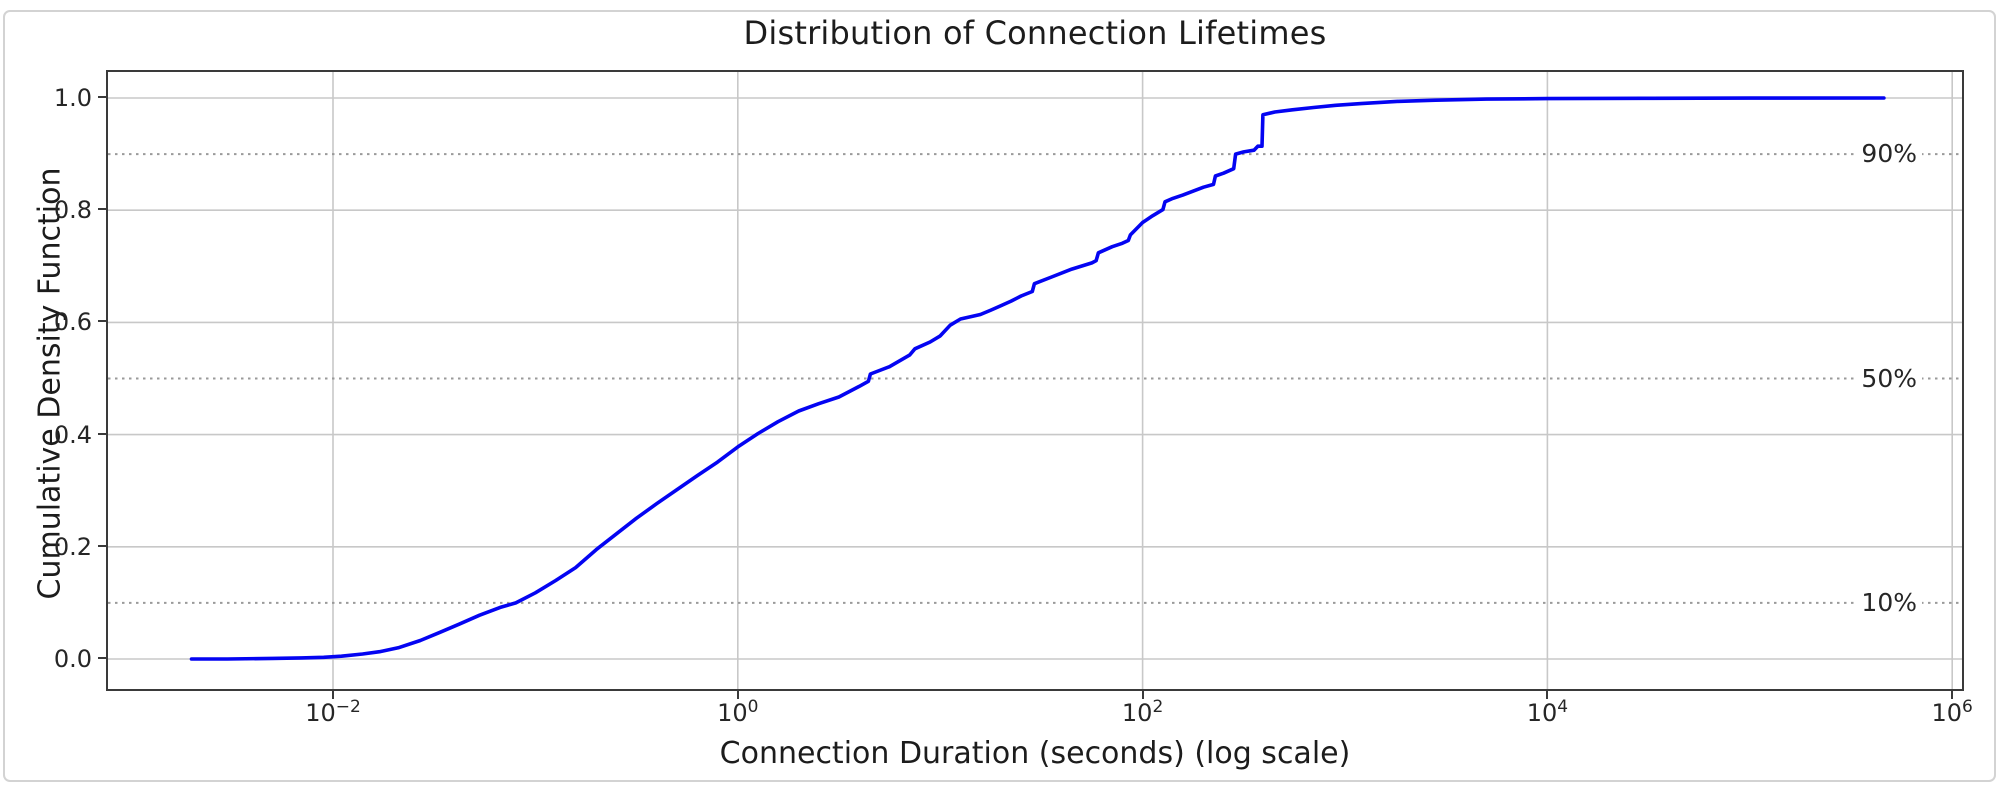 This screenshot has width=1999, height=793. I want to click on x-tick-exponent: 4, so click(1563, 707).